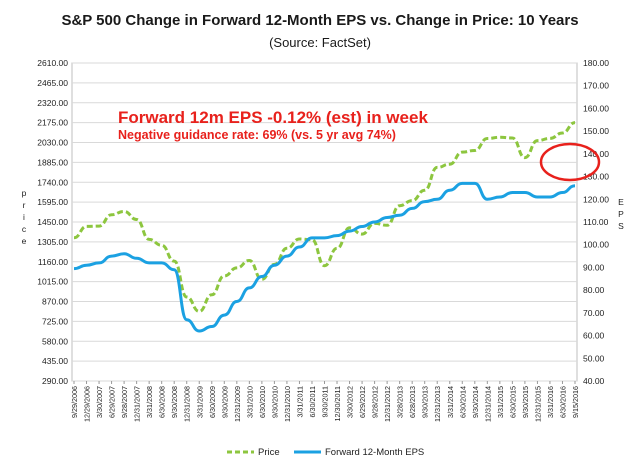 The width and height of the screenshot is (640, 472). What do you see at coordinates (570, 162) in the screenshot?
I see `highlight-circle` at bounding box center [570, 162].